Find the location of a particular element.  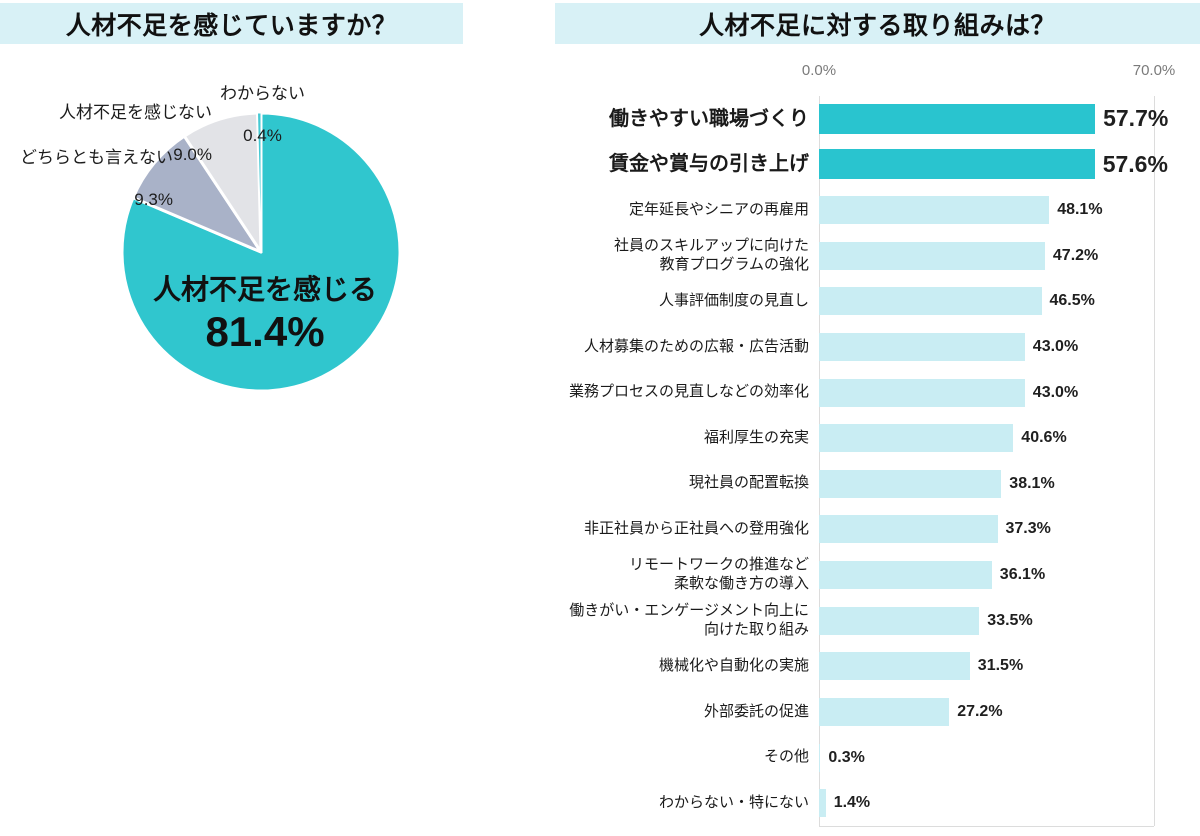

bar-row: 働きやすい職場づくり 57.7% is located at coordinates (877, 119).